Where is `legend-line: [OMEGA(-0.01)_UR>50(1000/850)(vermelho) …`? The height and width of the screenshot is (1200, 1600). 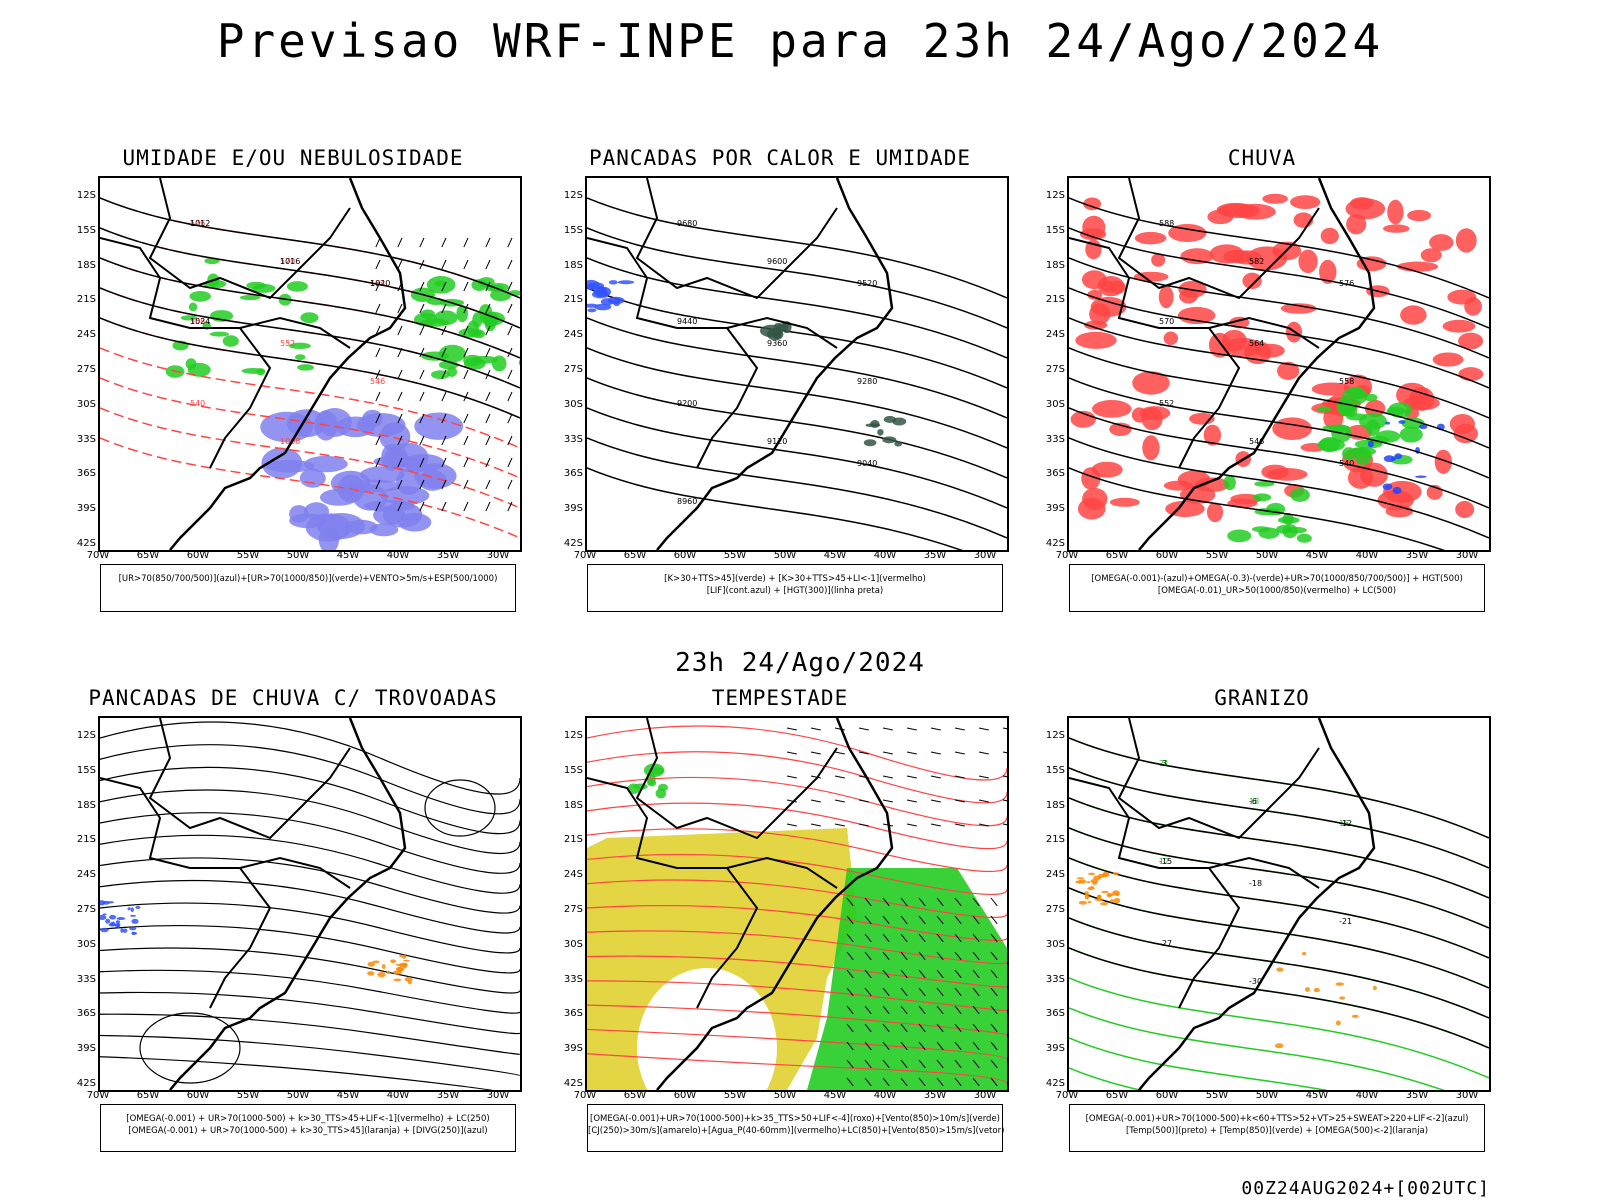 legend-line: [OMEGA(-0.01)_UR>50(1000/850)(vermelho) … is located at coordinates (1277, 591).